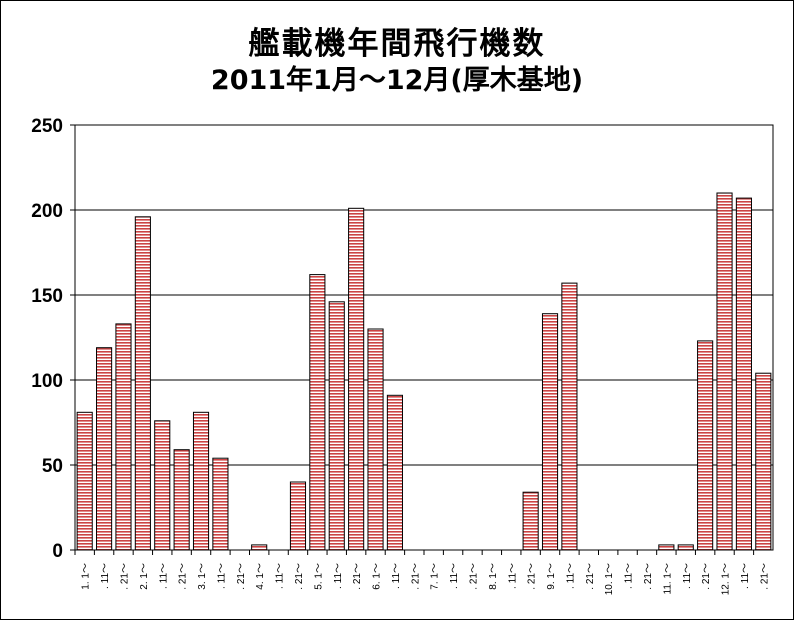  I want to click on x-tick-label: 4. 1～, so click(260, 576).